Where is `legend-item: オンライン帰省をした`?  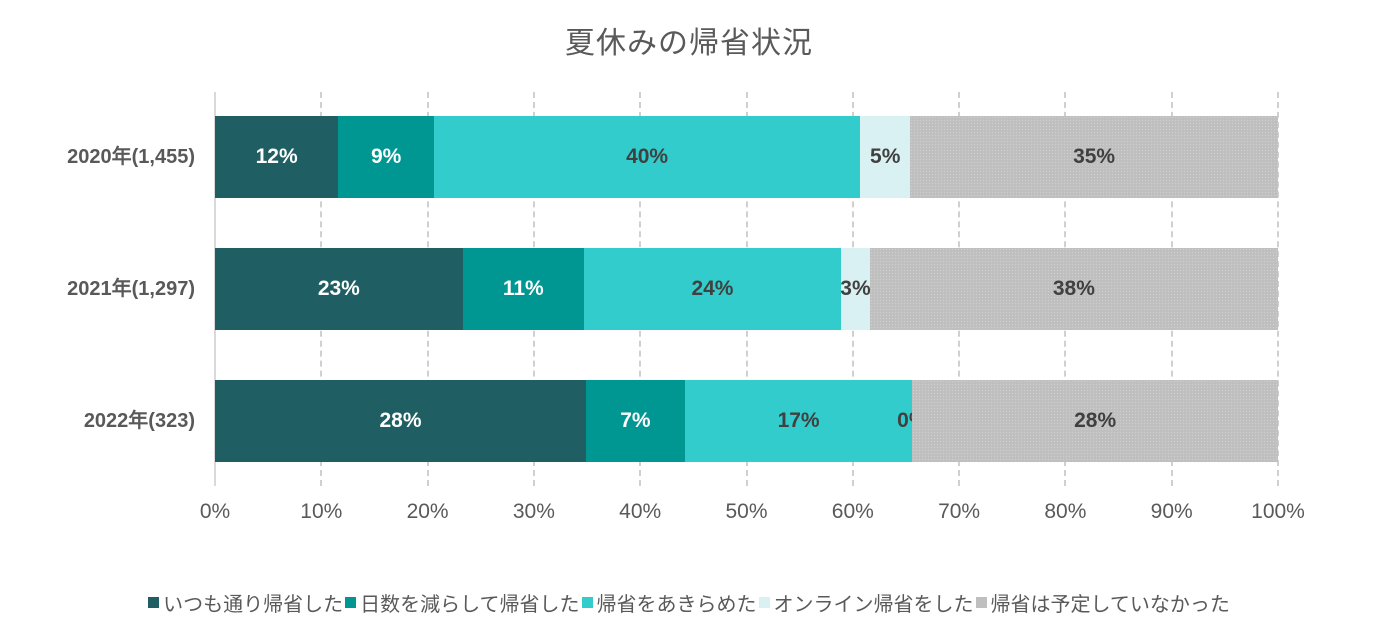
legend-item: オンライン帰省をした is located at coordinates (866, 602).